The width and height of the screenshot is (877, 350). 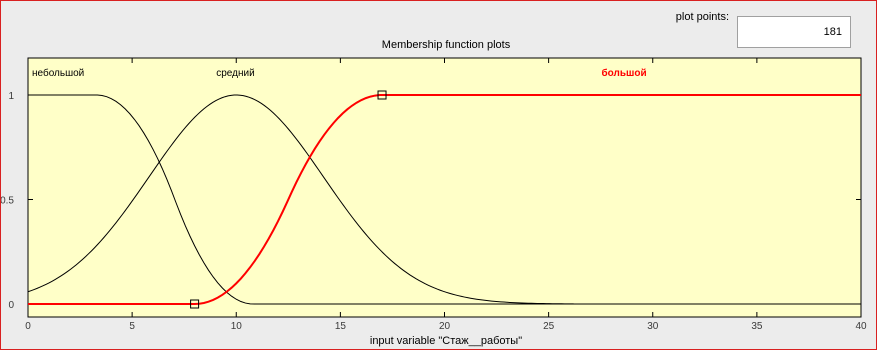 What do you see at coordinates (861, 326) in the screenshot?
I see `x-tick-label: 40` at bounding box center [861, 326].